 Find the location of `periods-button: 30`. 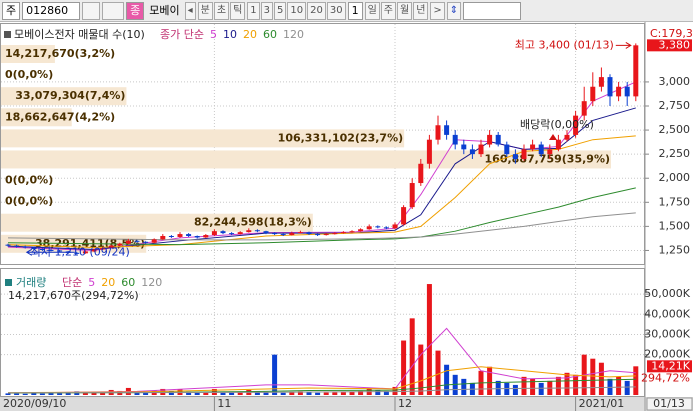

periods-button: 30 is located at coordinates (336, 10).